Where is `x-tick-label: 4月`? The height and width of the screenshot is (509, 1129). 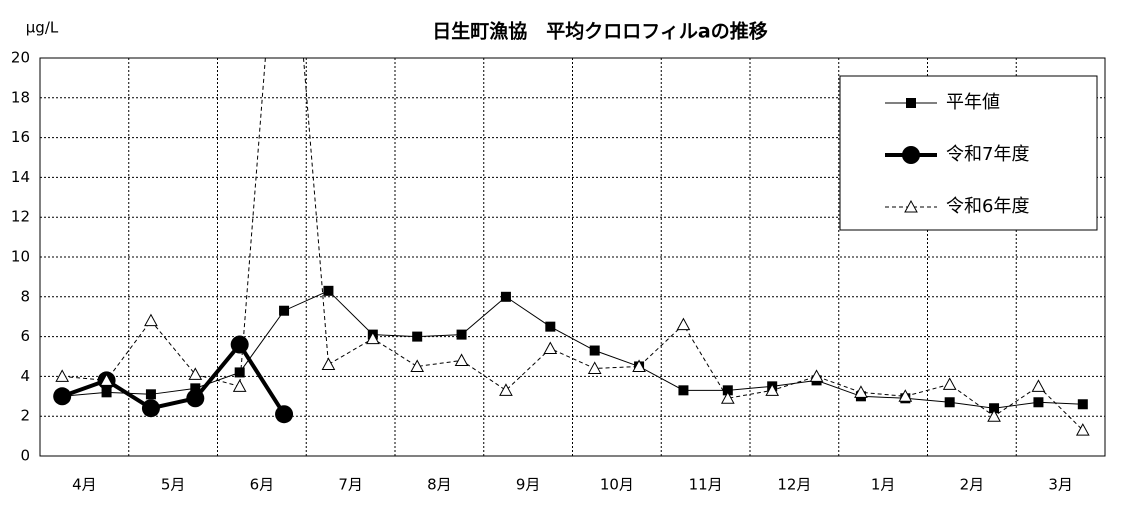
x-tick-label: 4月 is located at coordinates (84, 485).